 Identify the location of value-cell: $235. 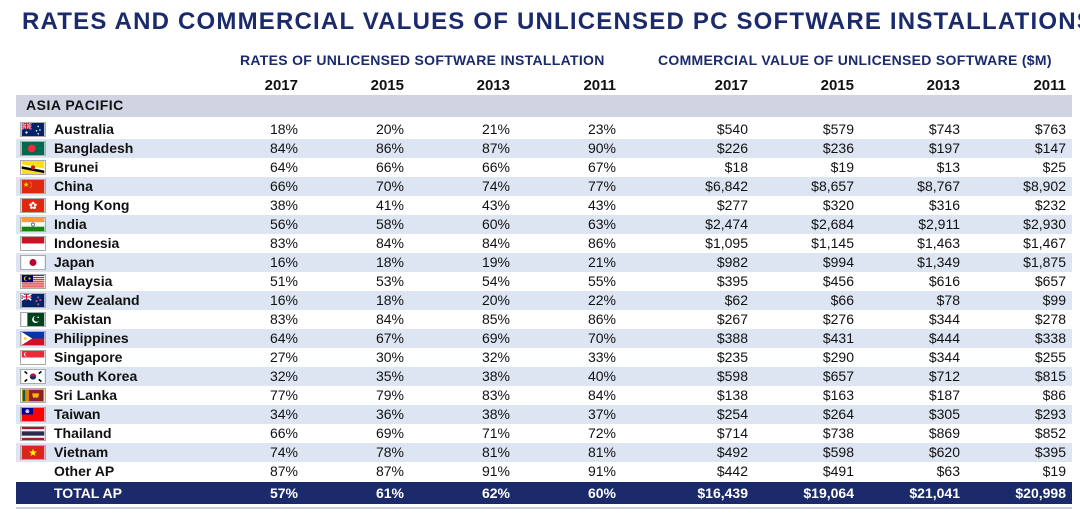
(732, 357).